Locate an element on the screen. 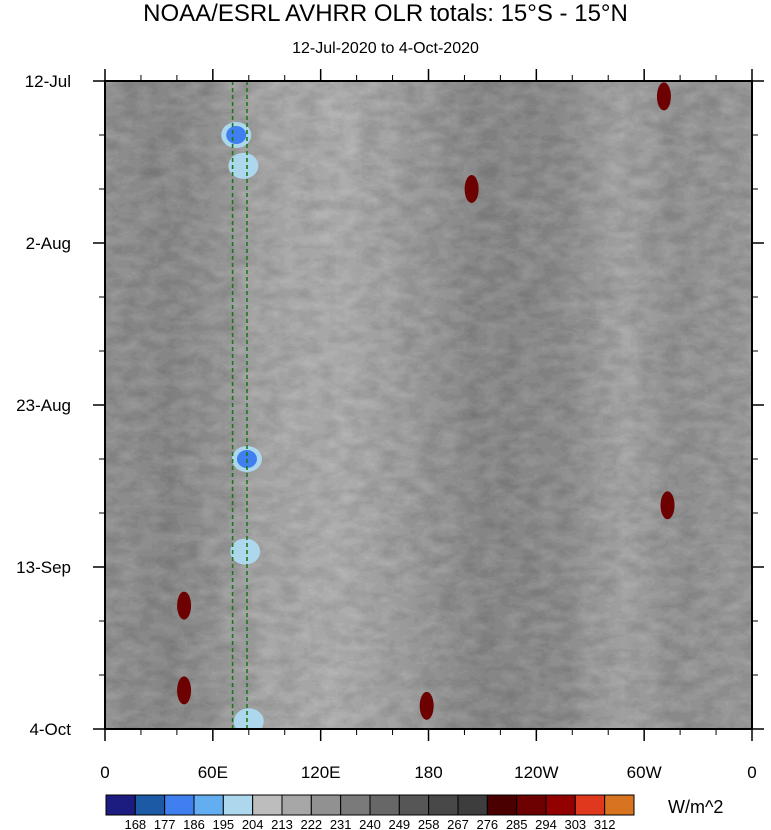  colorbar-label: 249 is located at coordinates (399, 823).